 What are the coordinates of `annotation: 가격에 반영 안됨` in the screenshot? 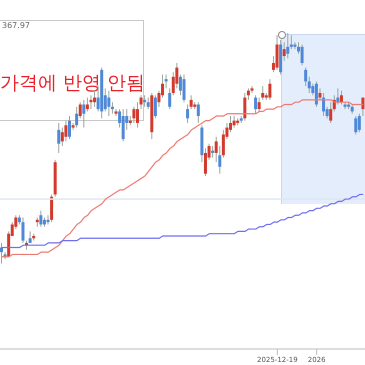 It's located at (73, 83).